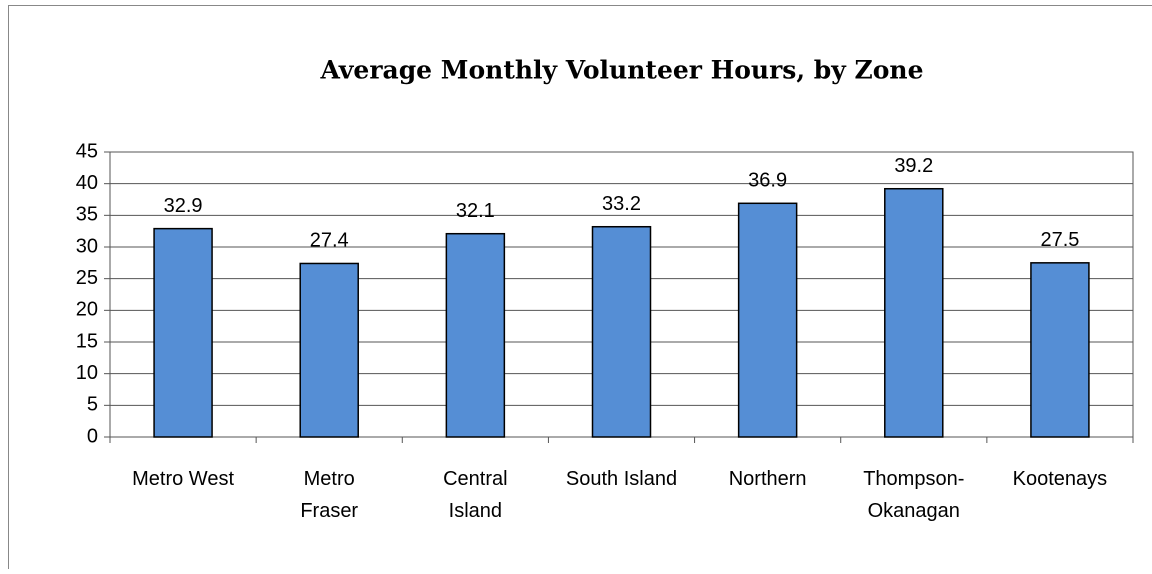 Image resolution: width=1152 pixels, height=574 pixels. Describe the element at coordinates (87, 310) in the screenshot. I see `y-tick-label: 20` at that location.